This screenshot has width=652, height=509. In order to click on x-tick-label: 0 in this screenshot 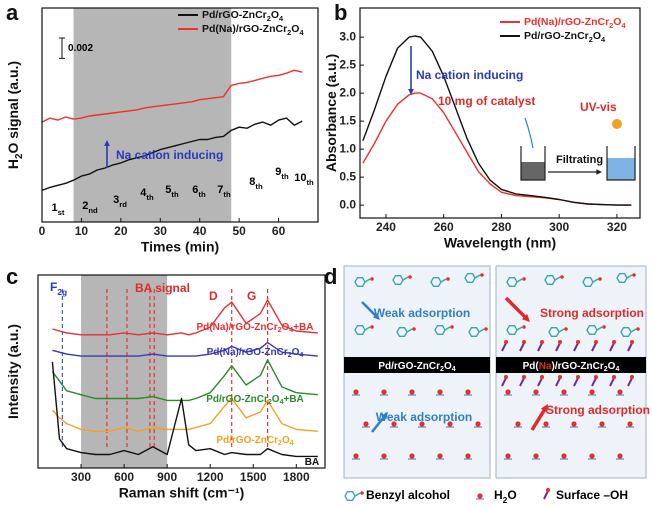, I will do `click(42, 231)`.